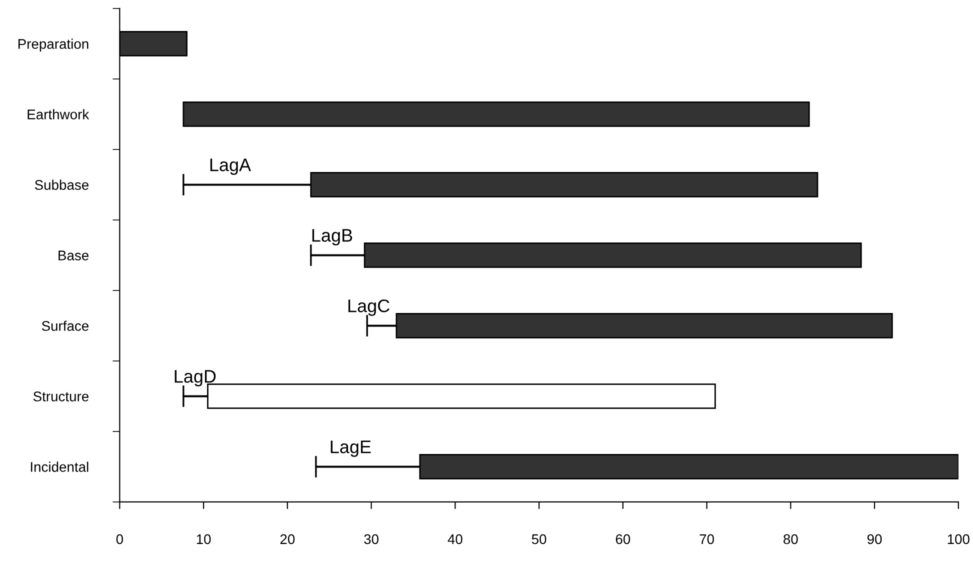 The image size is (973, 564). I want to click on x-tick-label: 50, so click(539, 539).